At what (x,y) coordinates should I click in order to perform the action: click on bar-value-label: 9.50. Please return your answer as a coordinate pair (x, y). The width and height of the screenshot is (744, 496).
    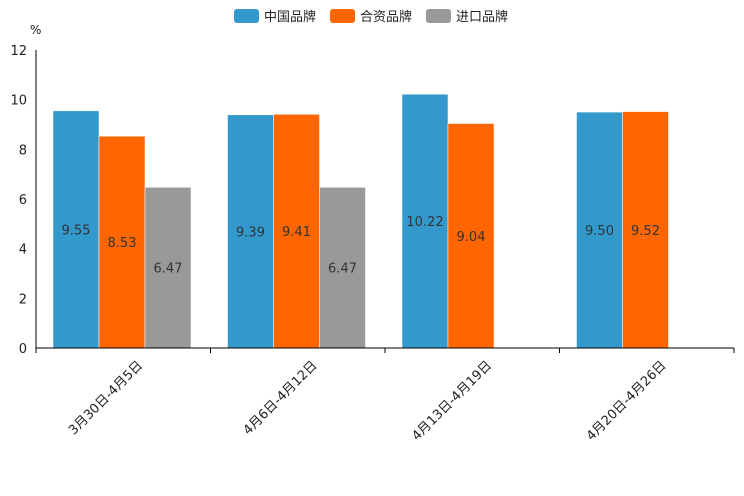
    Looking at the image, I should click on (599, 231).